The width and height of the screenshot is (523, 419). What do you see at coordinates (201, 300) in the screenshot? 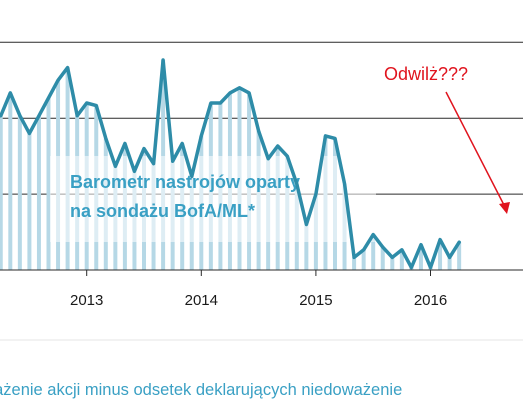
I see `x-tick-label: 2014` at bounding box center [201, 300].